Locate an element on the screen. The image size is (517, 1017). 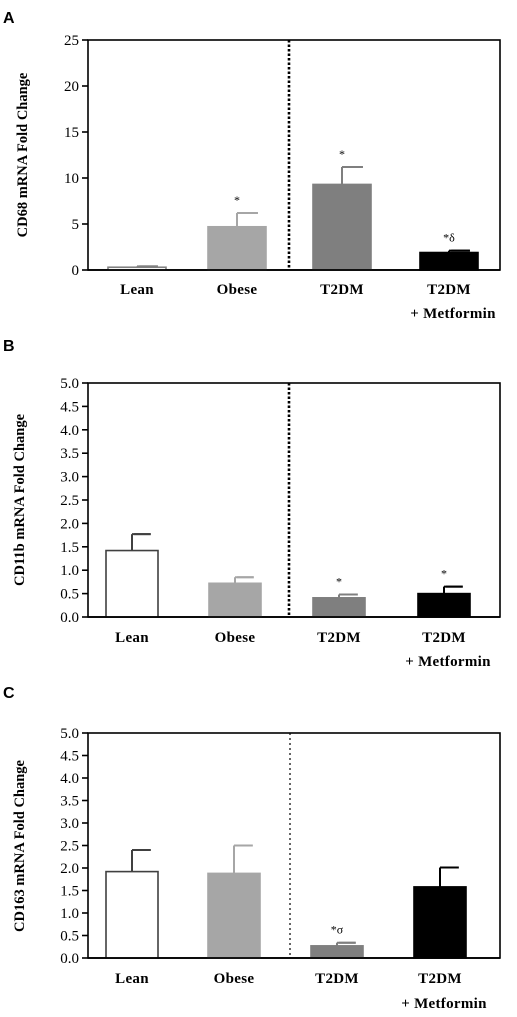
y-axis-label: CD11b mRNA Fold Change is located at coordinates (20, 499).